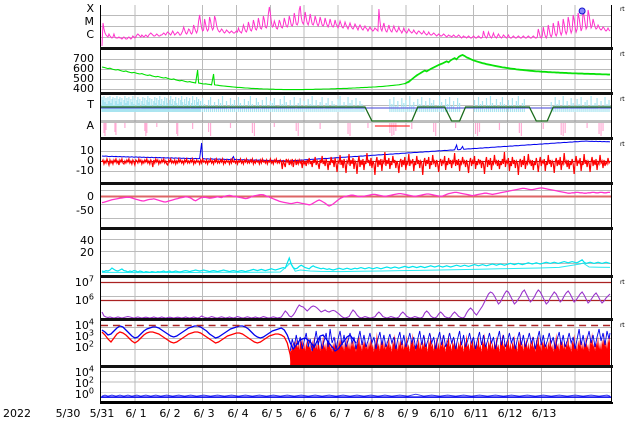 The width and height of the screenshot is (634, 424). Describe the element at coordinates (68, 413) in the screenshot. I see `x-tick-0: 5/30` at that location.